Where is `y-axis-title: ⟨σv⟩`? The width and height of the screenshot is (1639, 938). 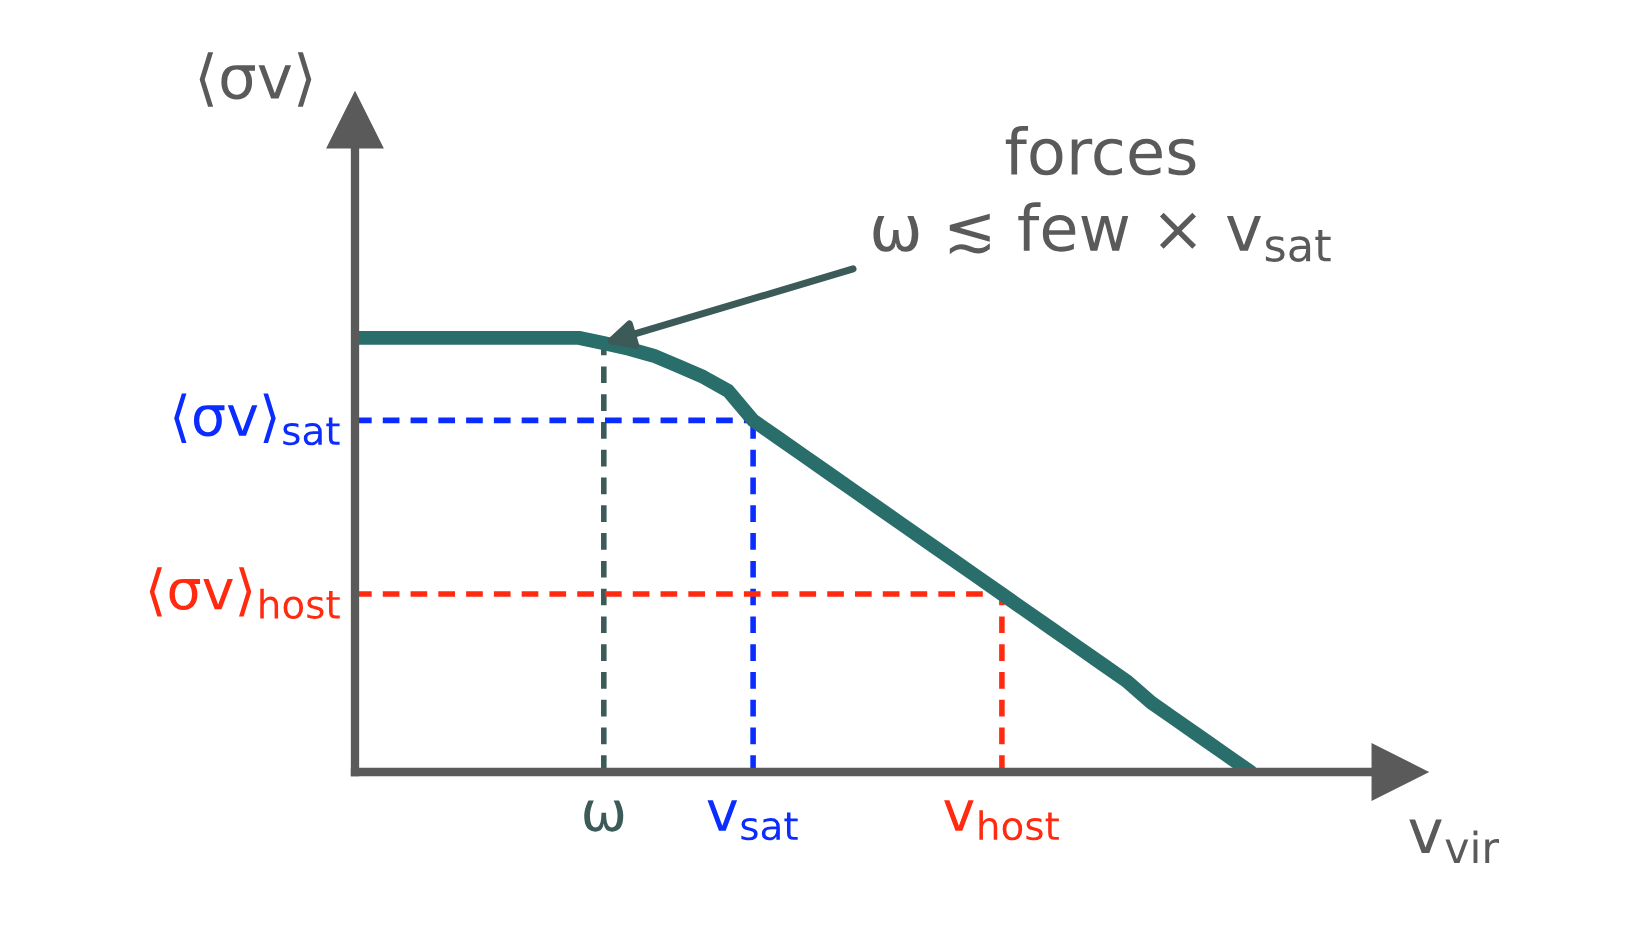
y-axis-title: ⟨σv⟩ is located at coordinates (255, 79).